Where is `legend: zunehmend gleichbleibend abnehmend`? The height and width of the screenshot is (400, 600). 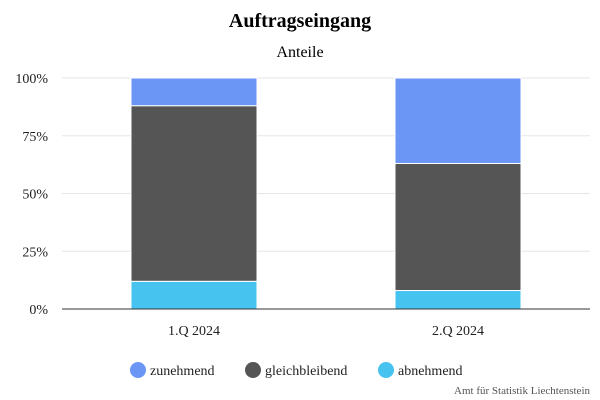 legend: zunehmend gleichbleibend abnehmend is located at coordinates (296, 370).